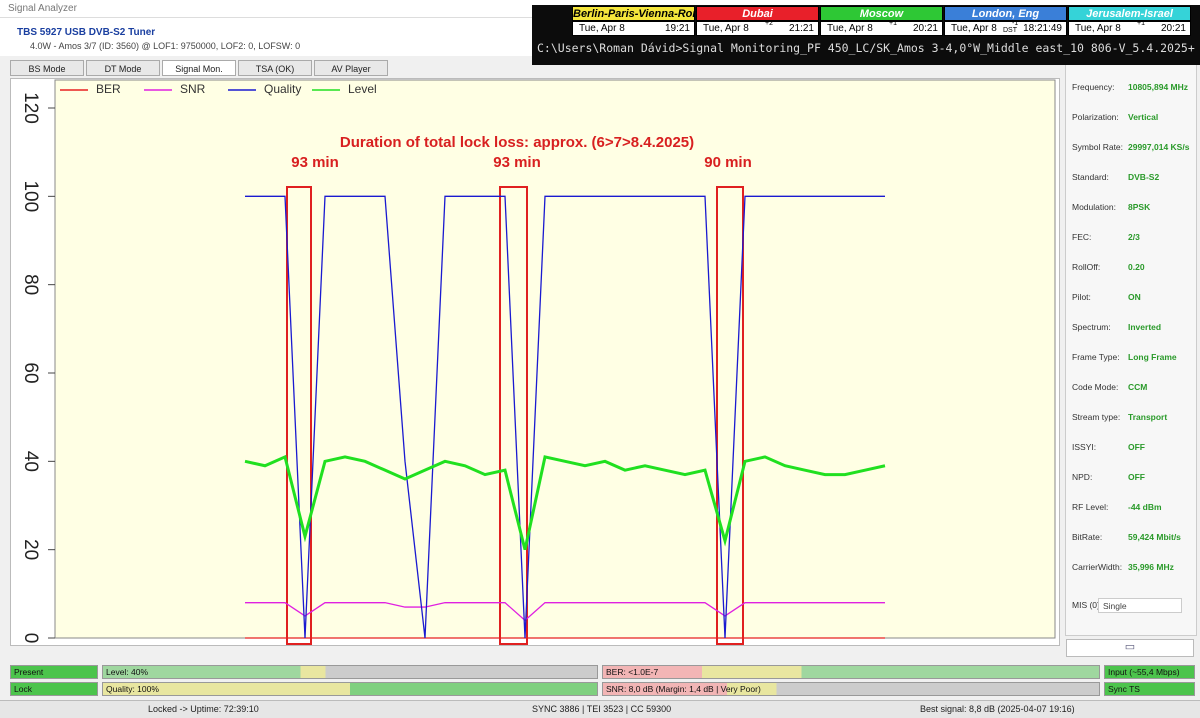 The width and height of the screenshot is (1200, 718). Describe the element at coordinates (30, 372) in the screenshot. I see `y-tick-label: 60` at that location.